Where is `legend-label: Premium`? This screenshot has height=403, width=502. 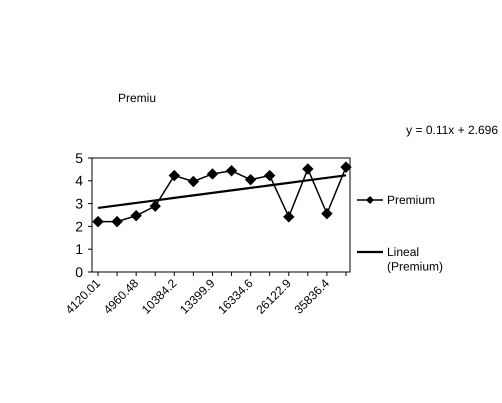 legend-label: Premium is located at coordinates (411, 200).